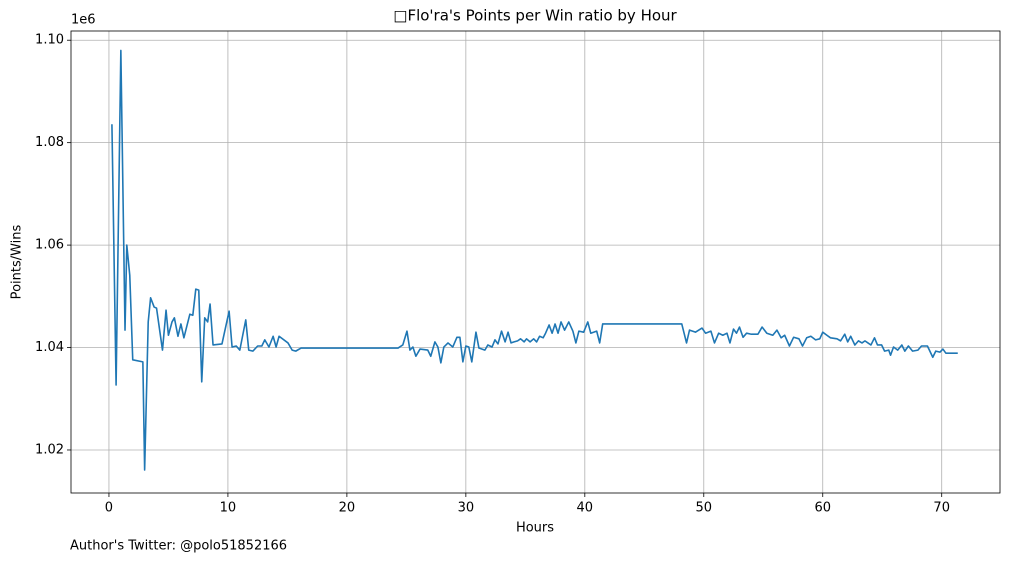  What do you see at coordinates (585, 508) in the screenshot?
I see `x-tick-label: 40` at bounding box center [585, 508].